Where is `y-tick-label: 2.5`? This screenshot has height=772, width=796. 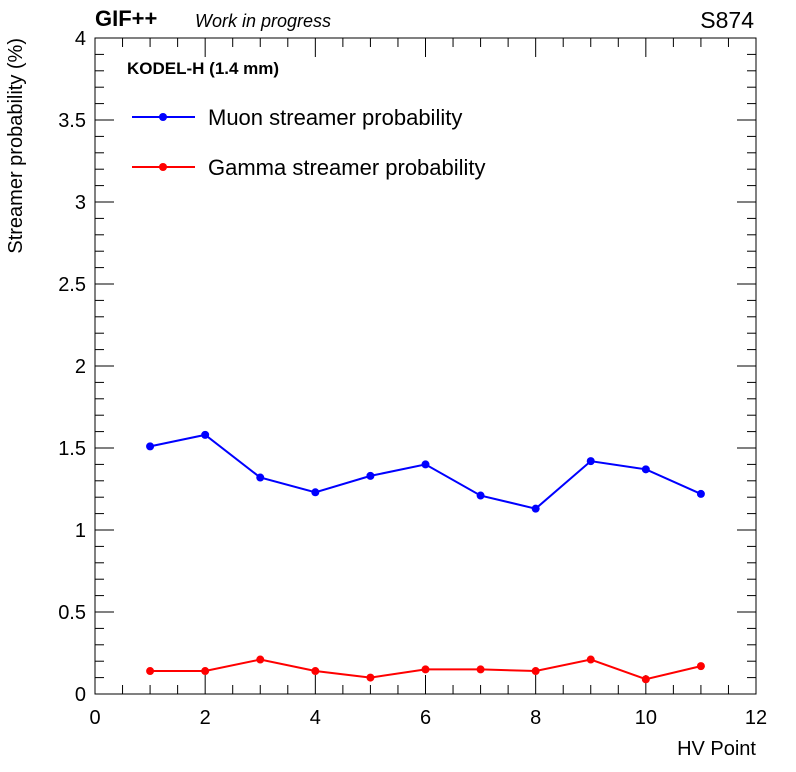 y-tick-label: 2.5 is located at coordinates (72, 285).